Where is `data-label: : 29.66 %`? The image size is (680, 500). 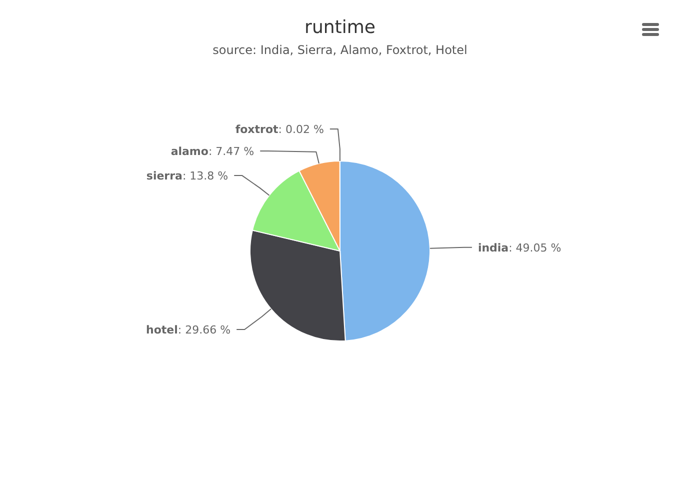 data-label: : 29.66 % is located at coordinates (204, 329).